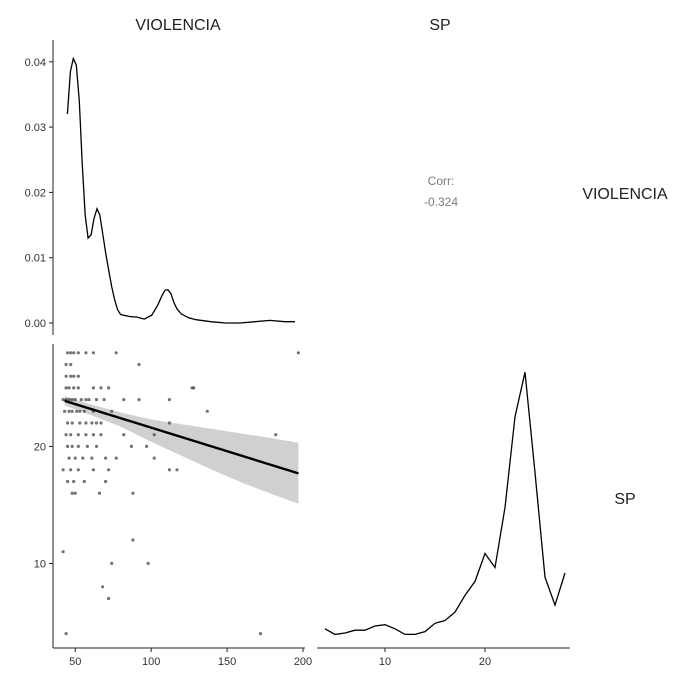 The image size is (676, 675). I want to click on y-tick-label: 0.03, so click(35, 128).